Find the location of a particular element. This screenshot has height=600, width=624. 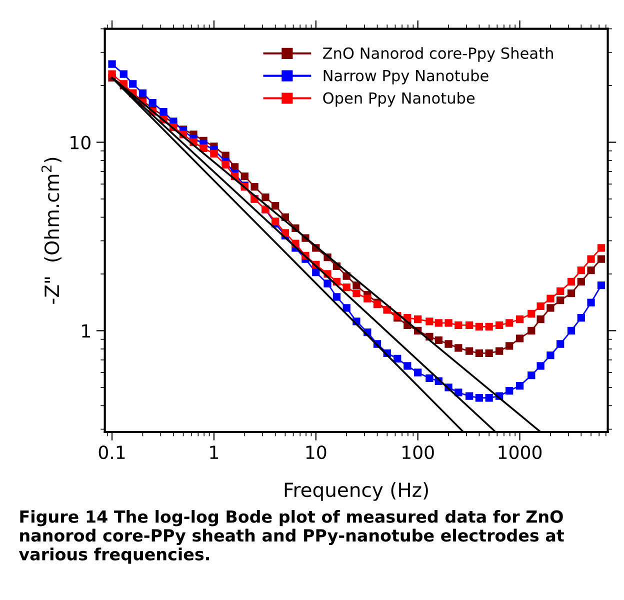

x-tick-label: 1 is located at coordinates (214, 452).